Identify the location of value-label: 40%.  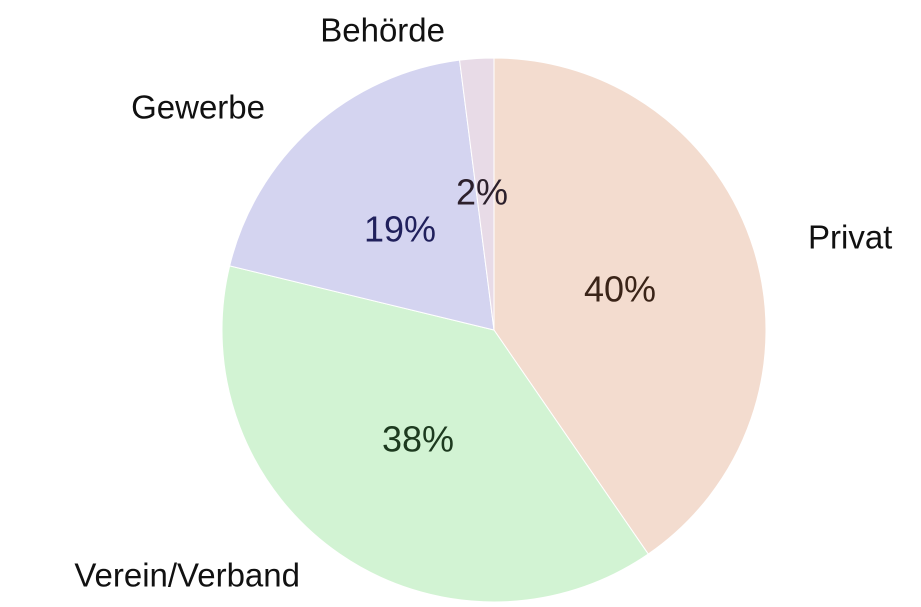
(620, 289).